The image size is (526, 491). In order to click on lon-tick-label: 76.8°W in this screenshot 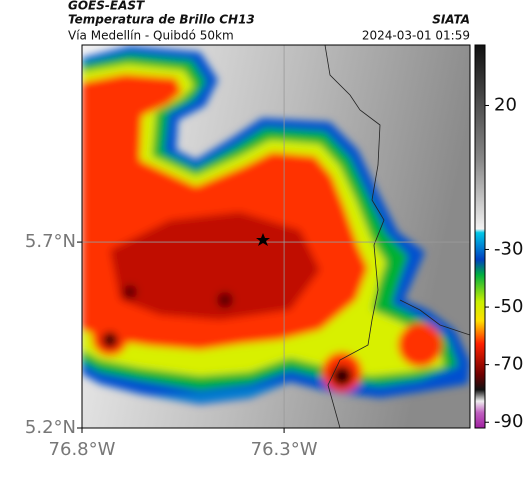, I will do `click(82, 449)`.